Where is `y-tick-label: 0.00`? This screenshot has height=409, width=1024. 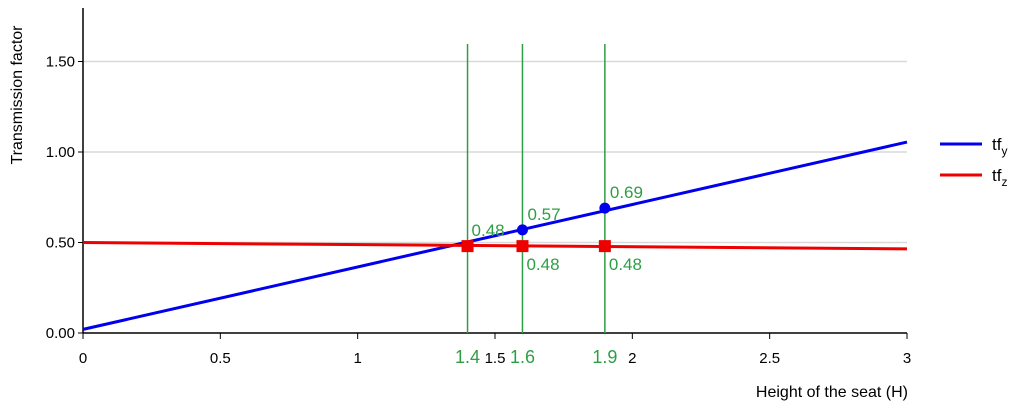
y-tick-label: 0.00 is located at coordinates (60, 333).